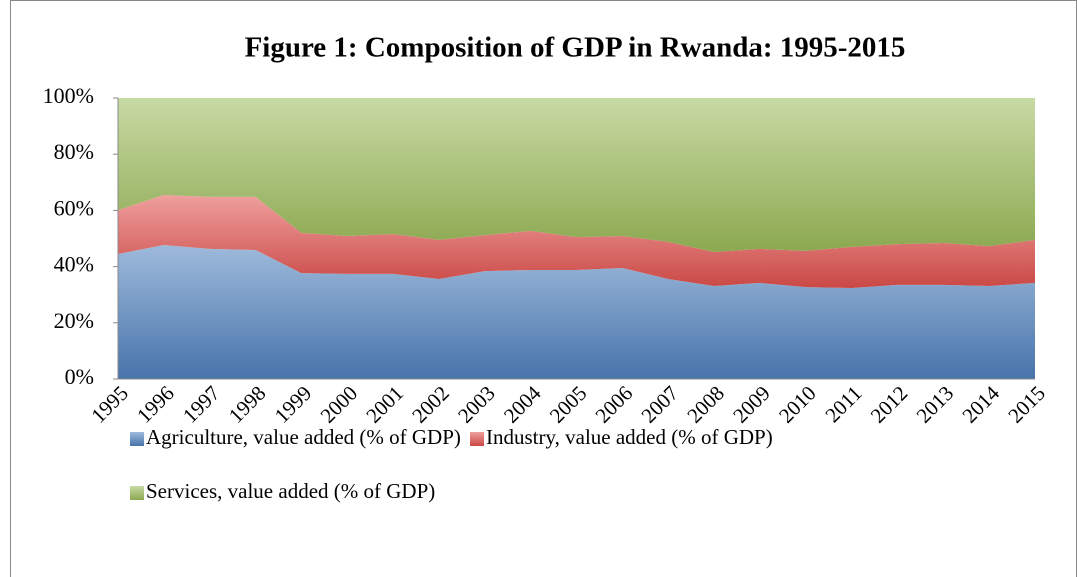 The image size is (1077, 577). I want to click on area, so click(576, 241).